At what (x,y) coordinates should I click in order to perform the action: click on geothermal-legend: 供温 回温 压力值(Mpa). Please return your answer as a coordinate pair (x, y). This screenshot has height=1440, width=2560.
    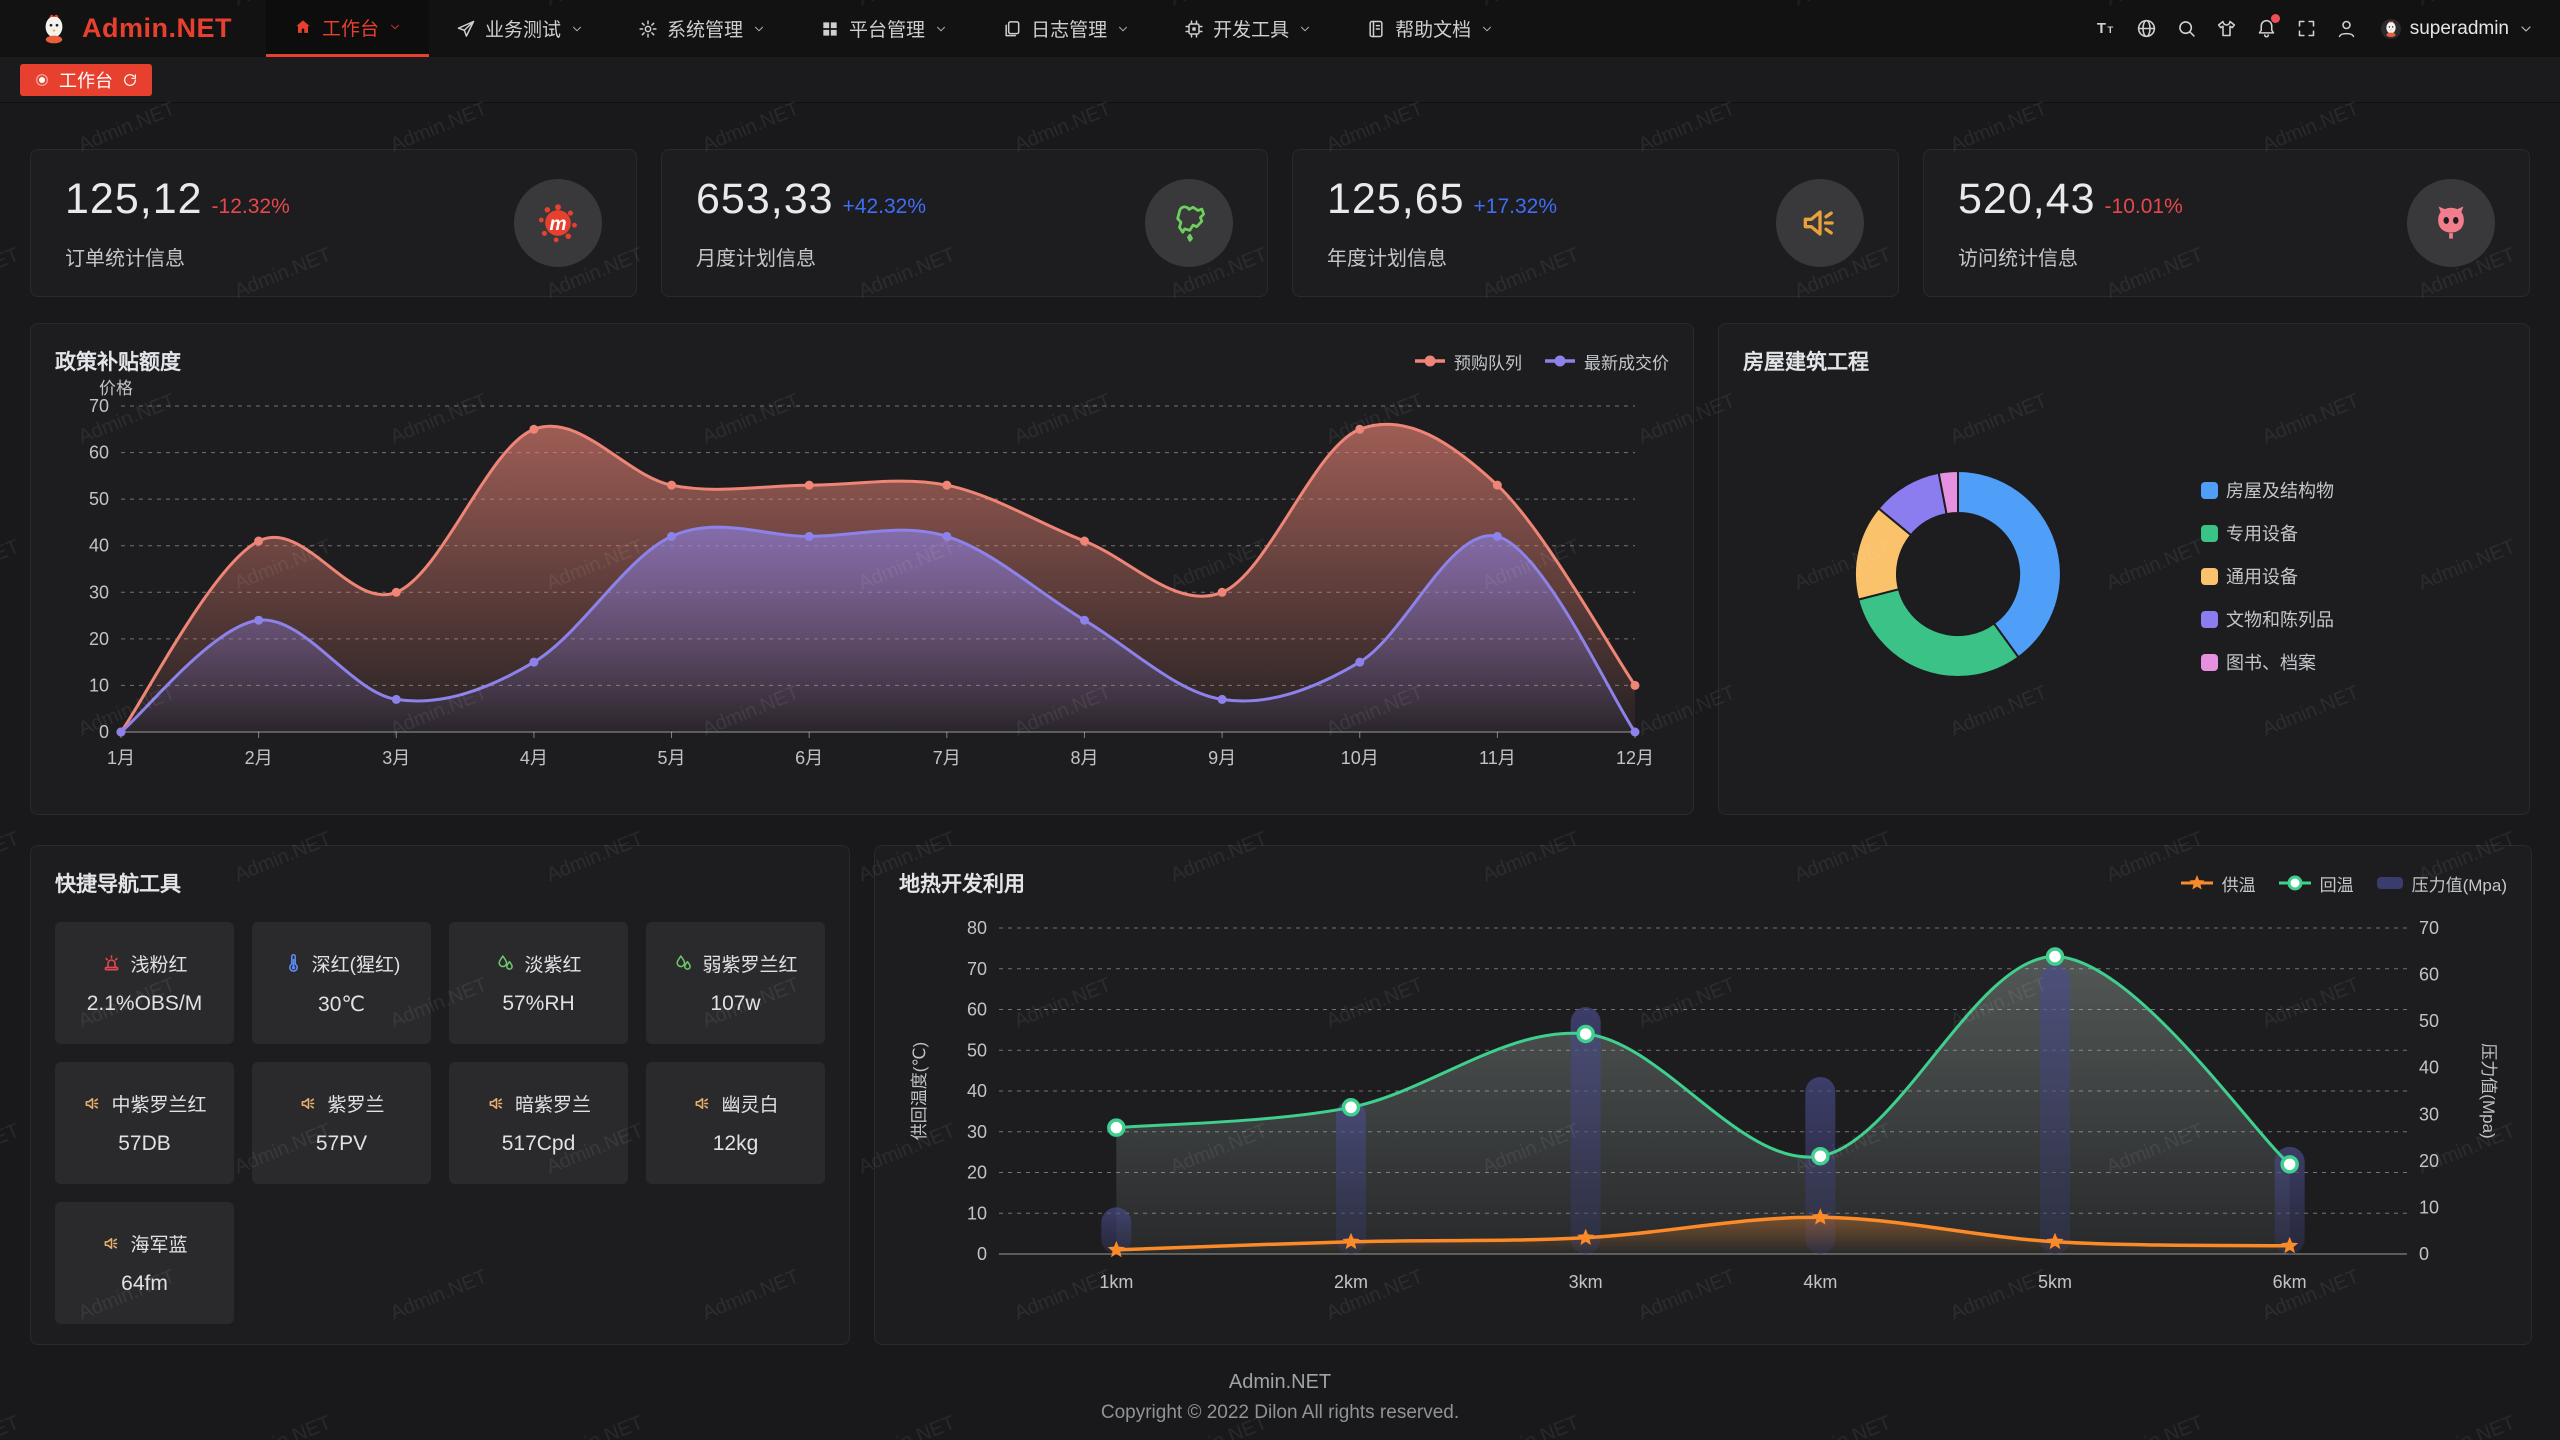
    Looking at the image, I should click on (2343, 883).